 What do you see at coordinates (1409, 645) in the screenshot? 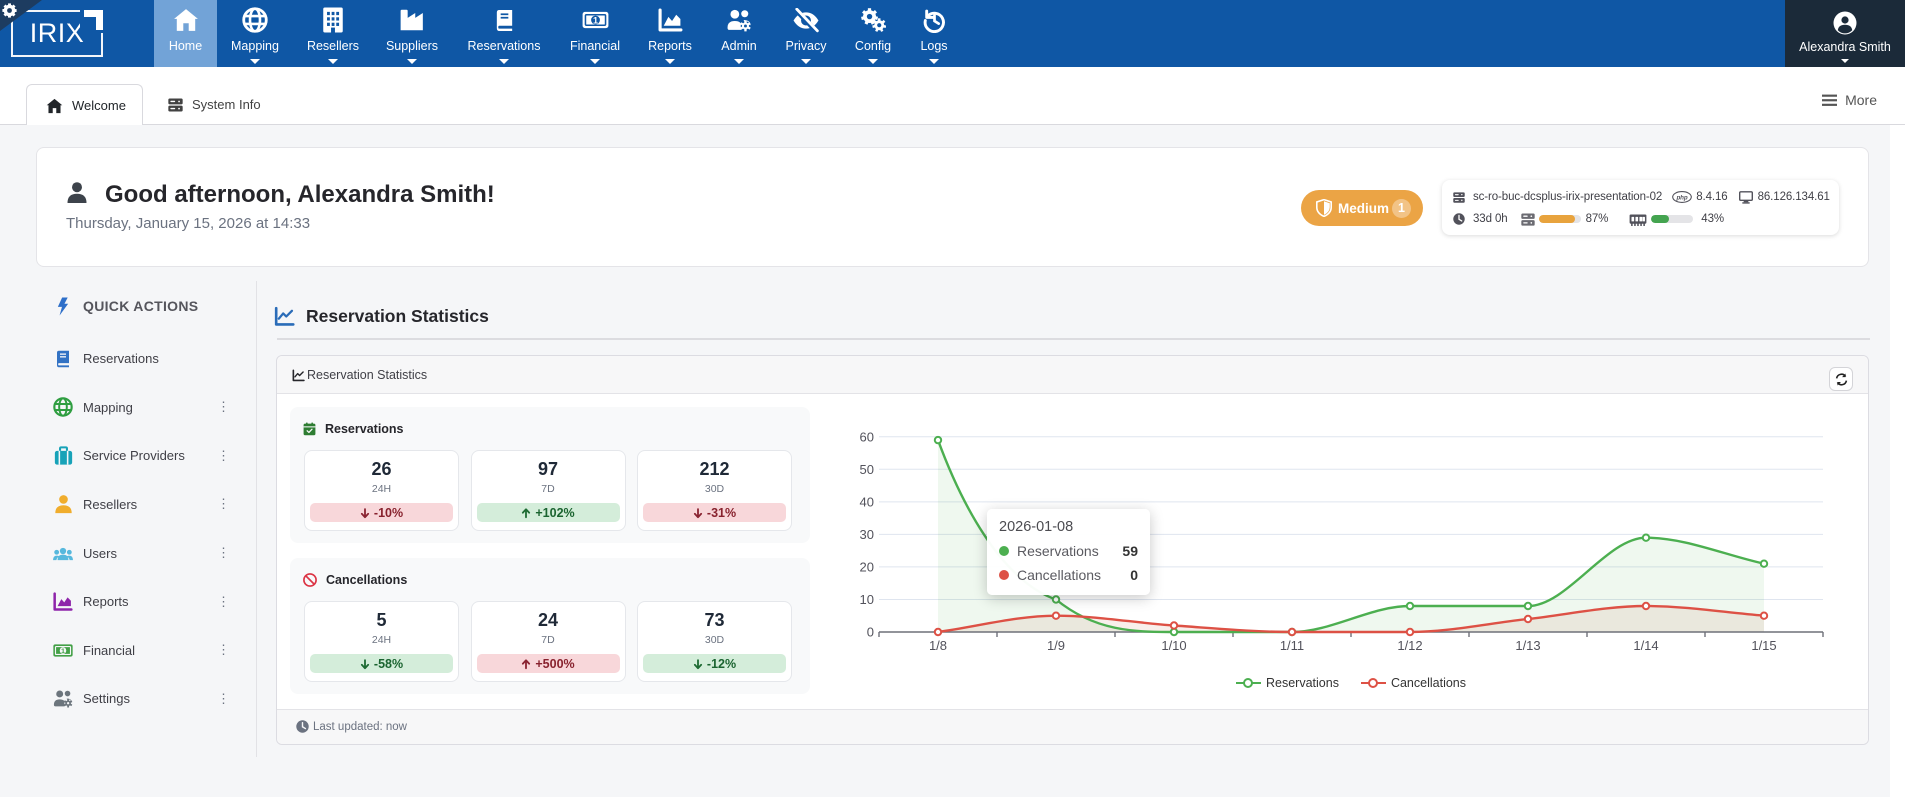
I see `svg-text: 1/12` at bounding box center [1409, 645].